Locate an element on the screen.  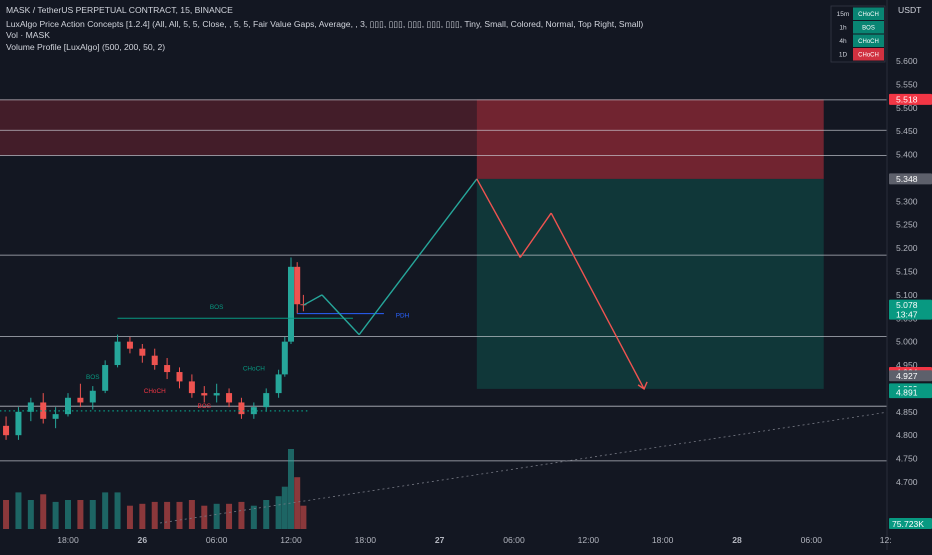
price-tag: 4.927 is located at coordinates (910, 376).